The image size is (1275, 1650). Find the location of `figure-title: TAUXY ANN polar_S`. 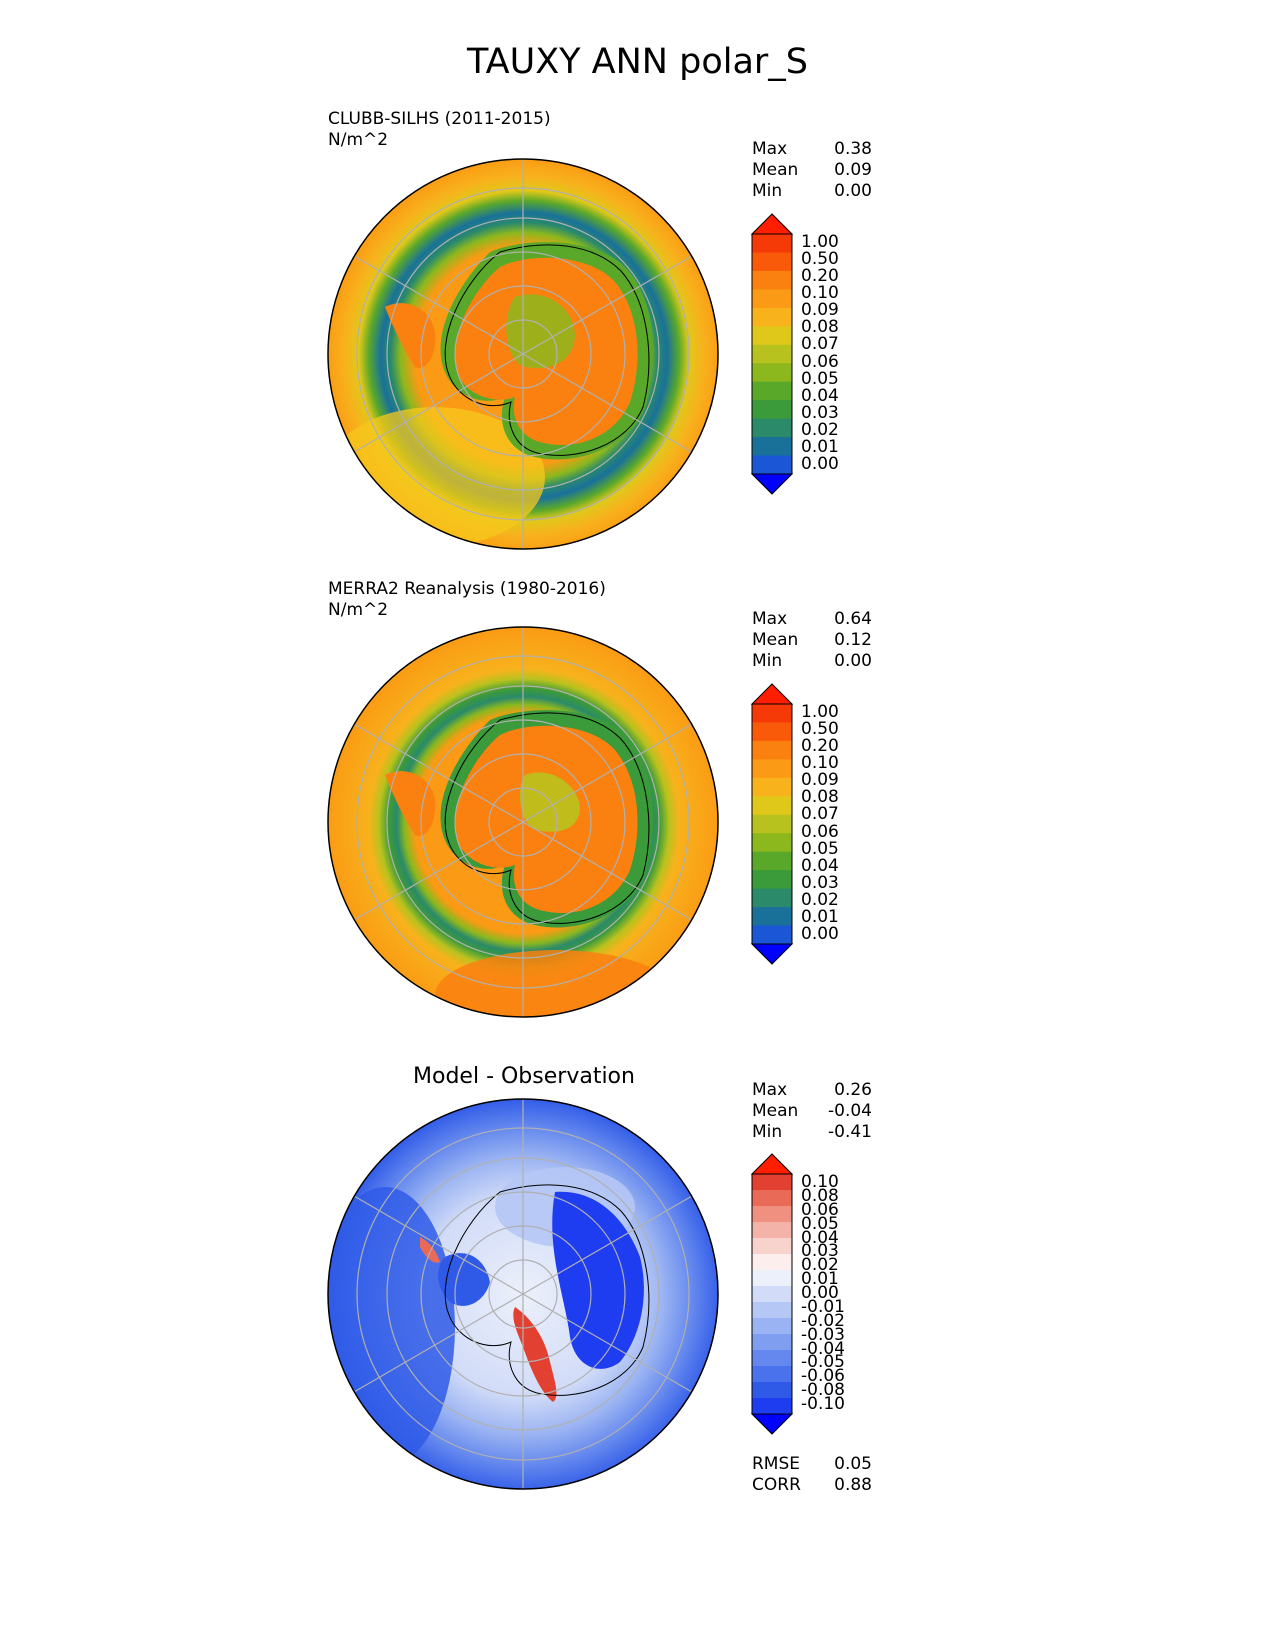

figure-title: TAUXY ANN polar_S is located at coordinates (637, 62).